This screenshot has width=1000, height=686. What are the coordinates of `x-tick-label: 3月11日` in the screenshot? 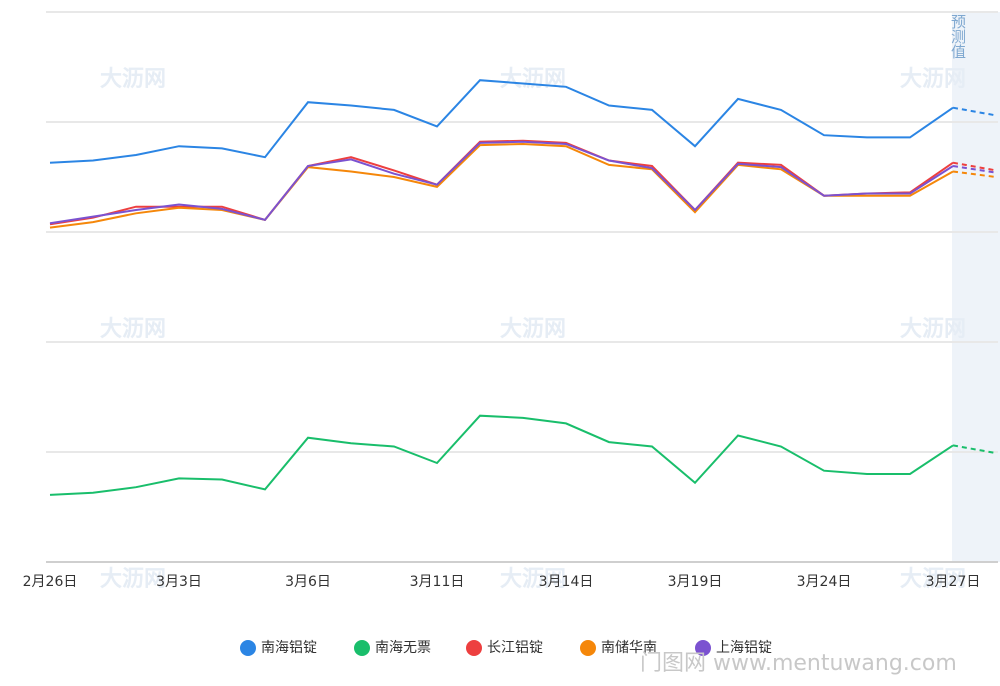 It's located at (437, 582).